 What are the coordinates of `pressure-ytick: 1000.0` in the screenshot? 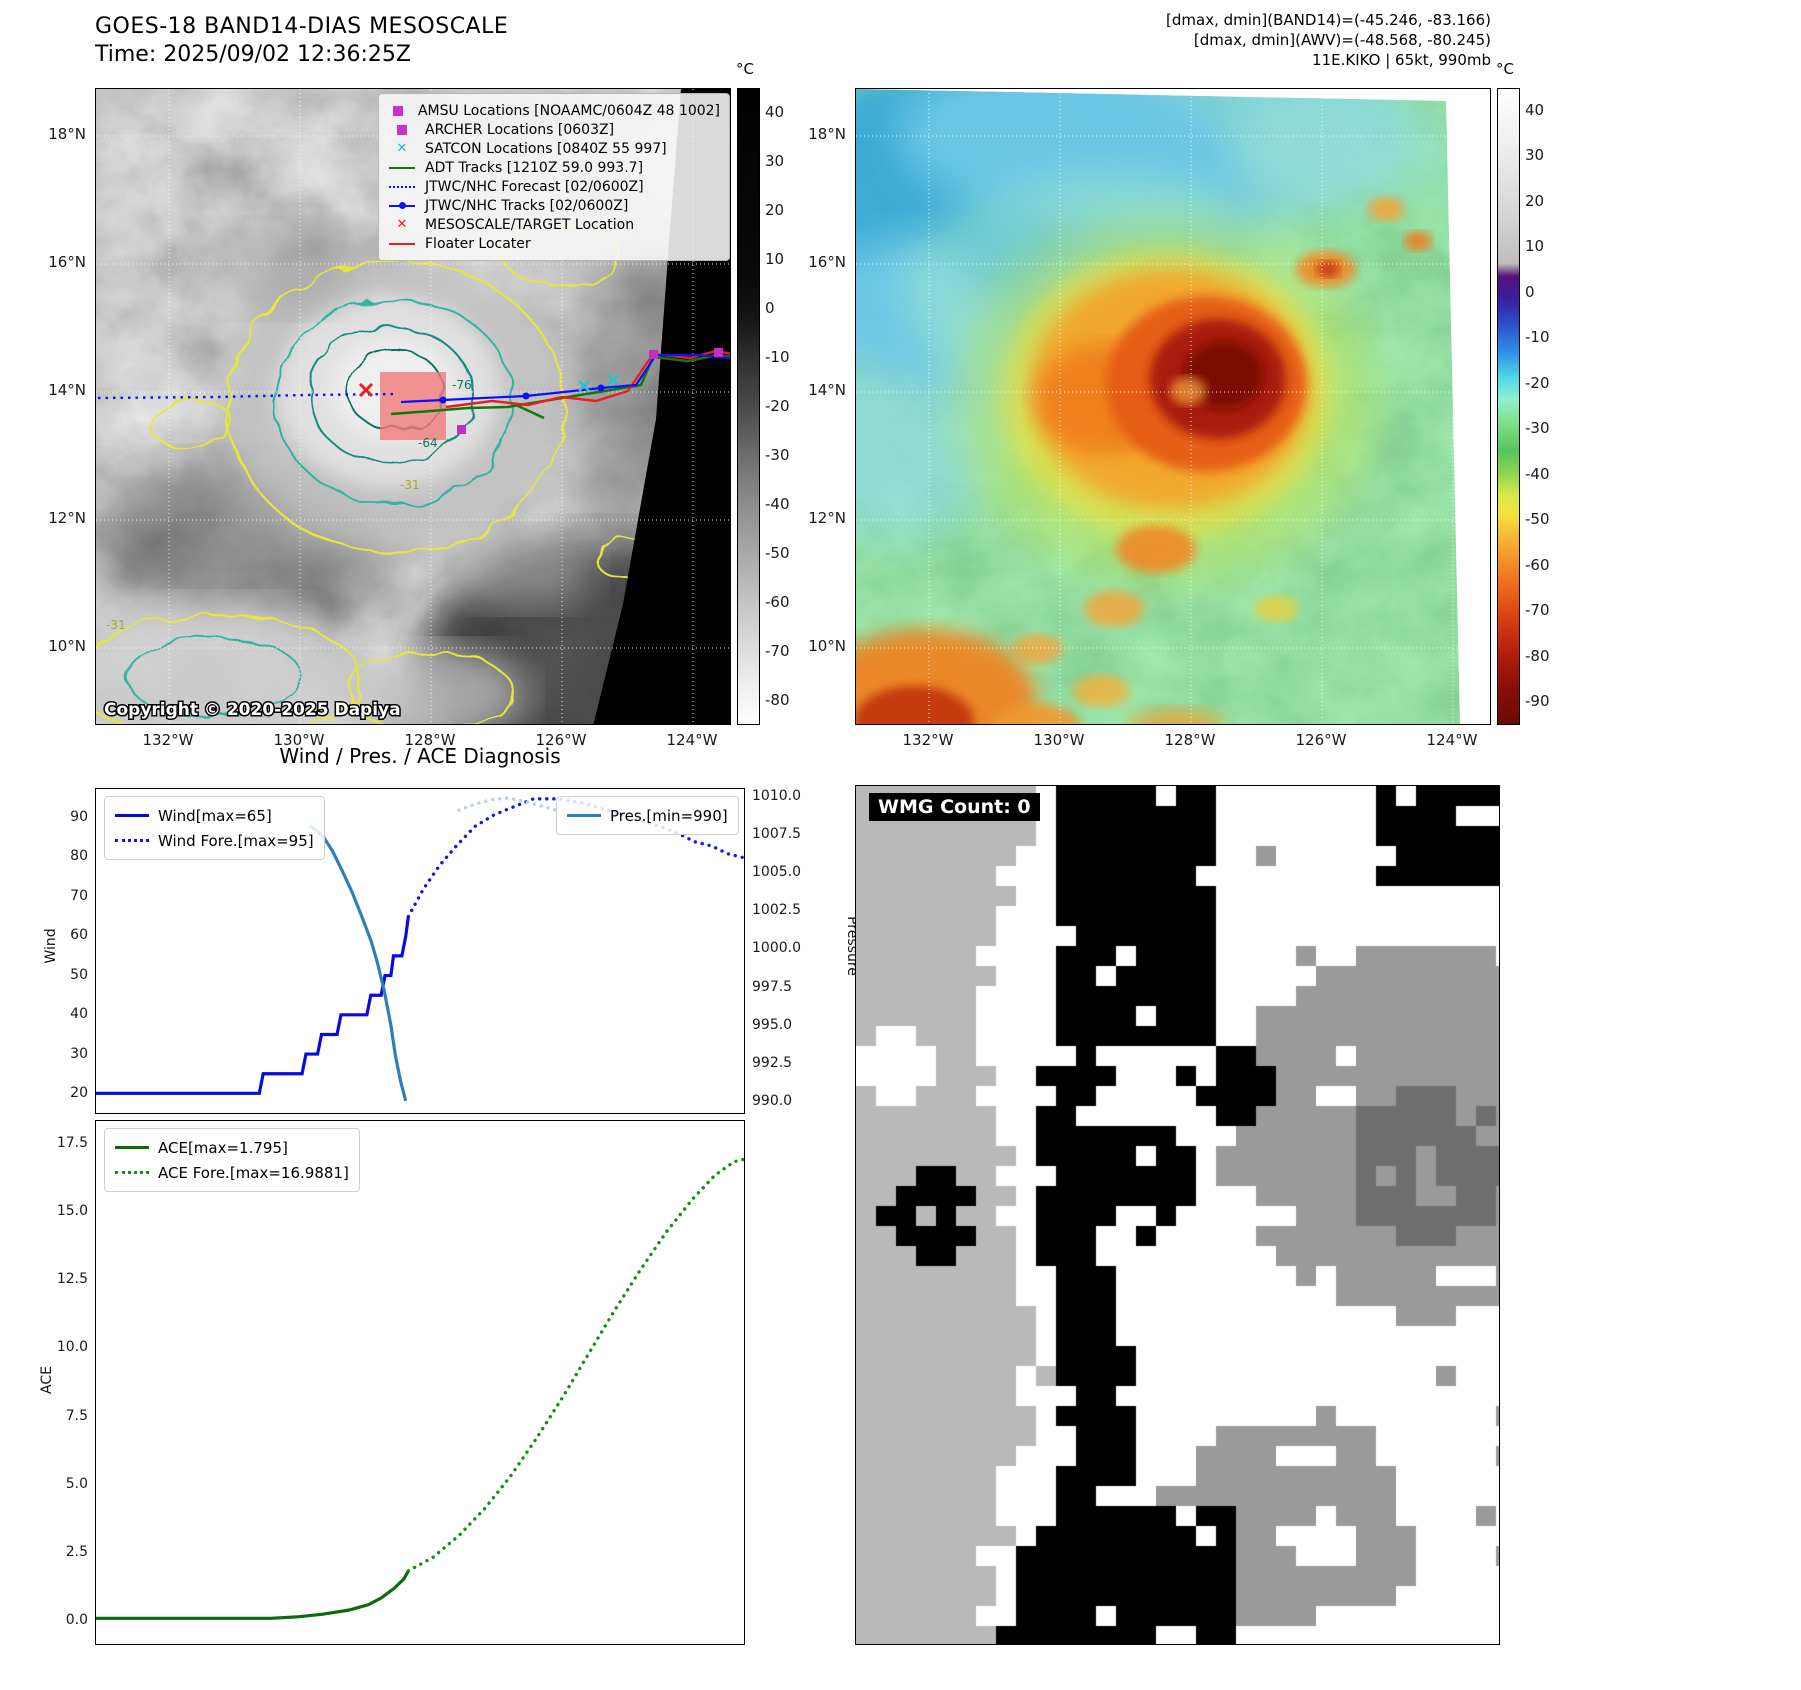 It's located at (776, 948).